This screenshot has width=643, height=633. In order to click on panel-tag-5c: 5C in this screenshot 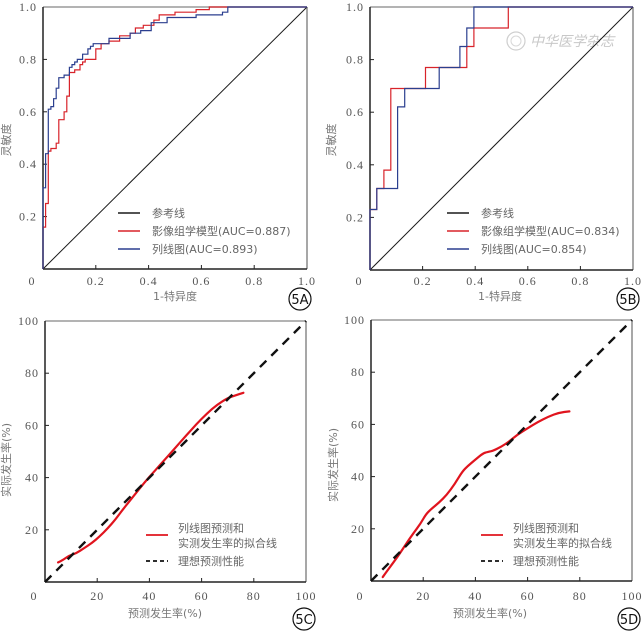, I will do `click(304, 619)`.